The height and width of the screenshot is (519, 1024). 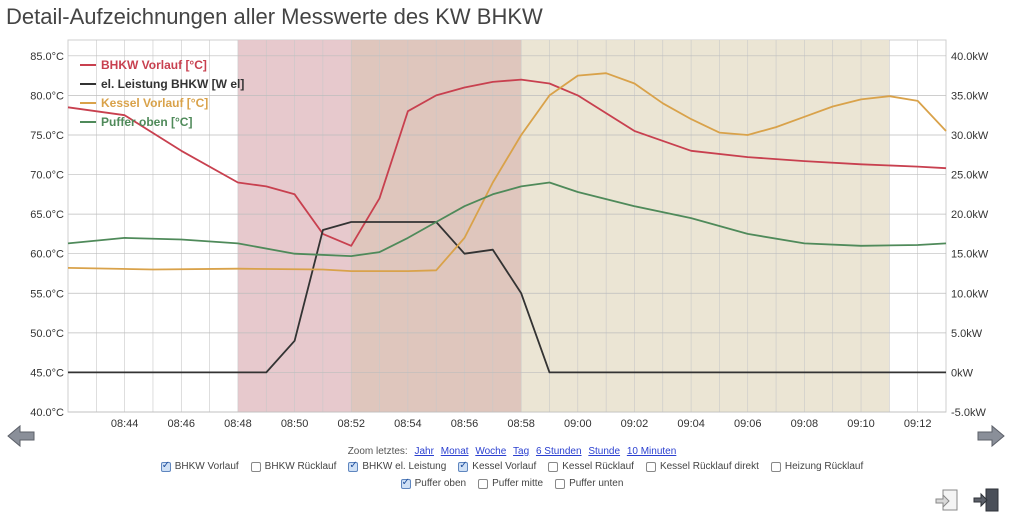 I want to click on x-tick-label: 09:08, so click(x=805, y=424).